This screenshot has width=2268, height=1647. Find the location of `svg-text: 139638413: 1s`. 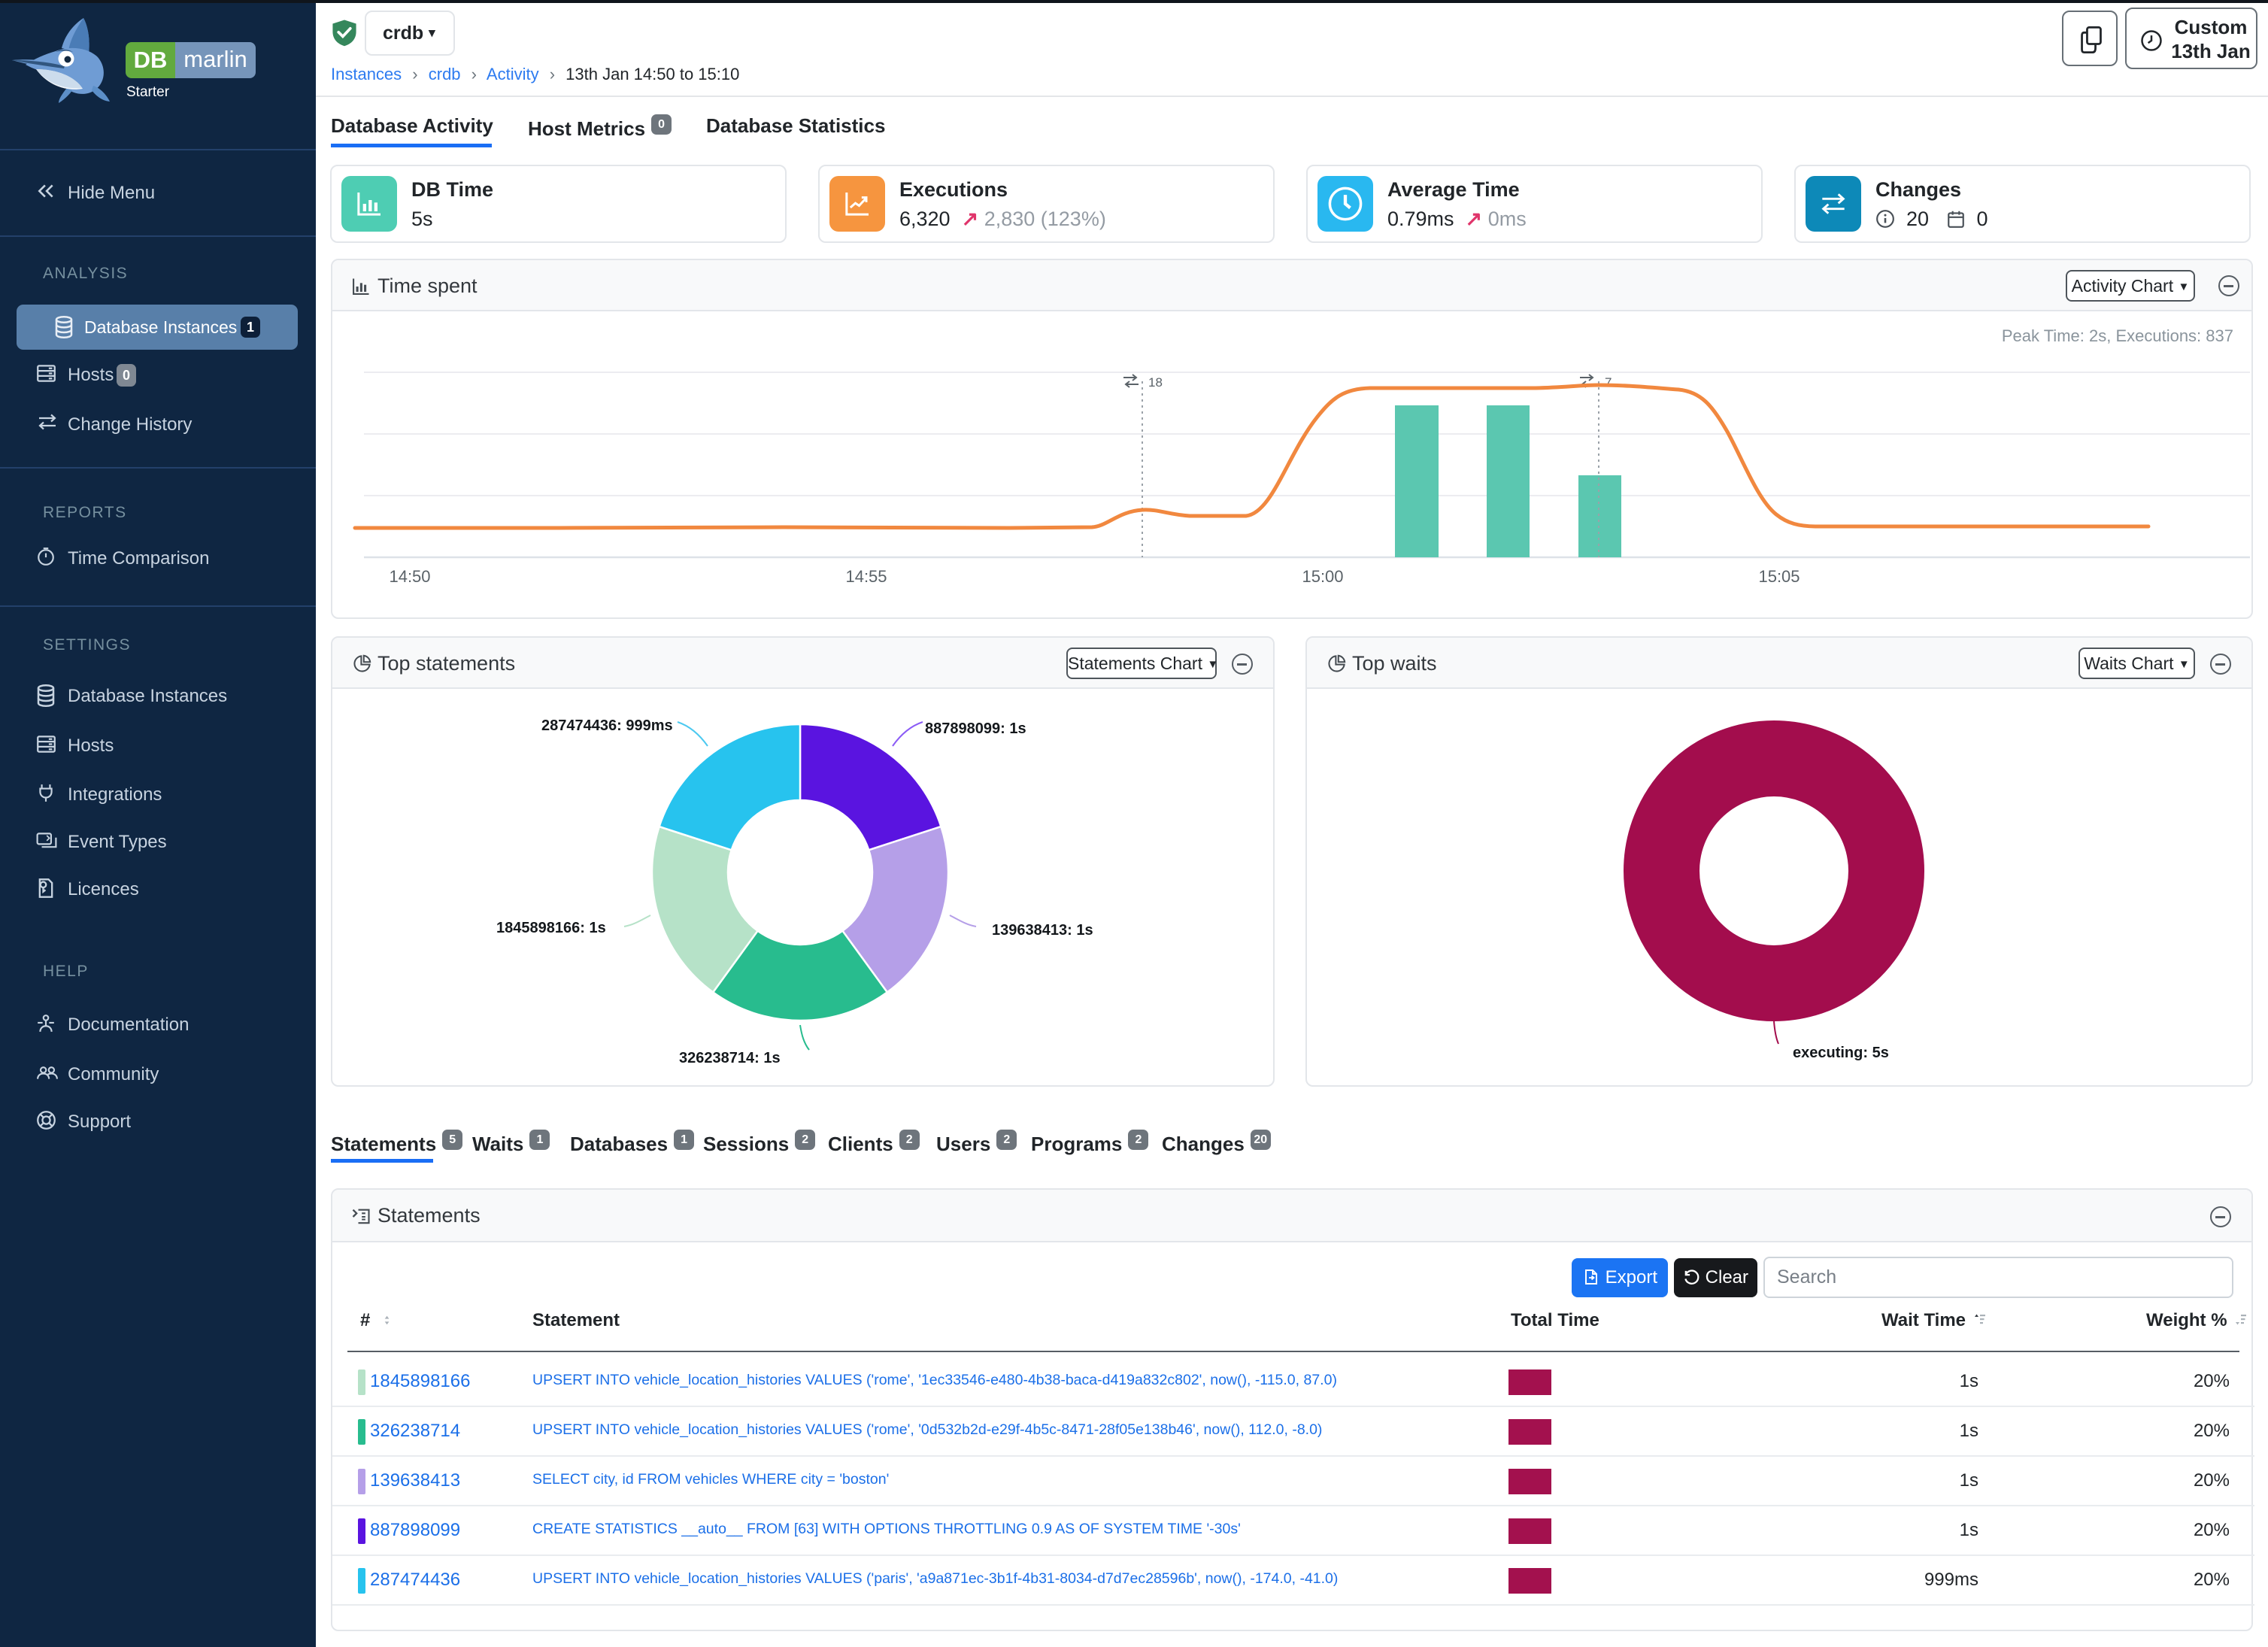

svg-text: 139638413: 1s is located at coordinates (1042, 930).